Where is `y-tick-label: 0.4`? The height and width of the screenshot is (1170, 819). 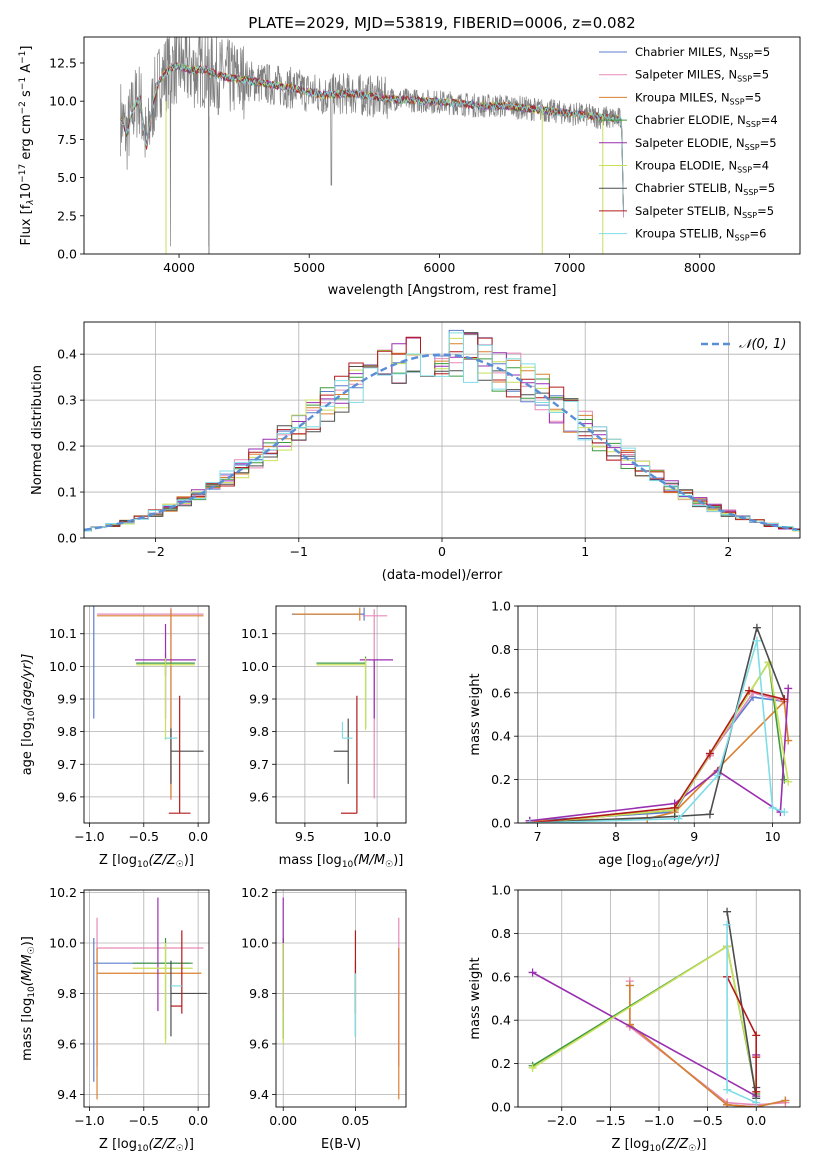
y-tick-label: 0.4 is located at coordinates (501, 736).